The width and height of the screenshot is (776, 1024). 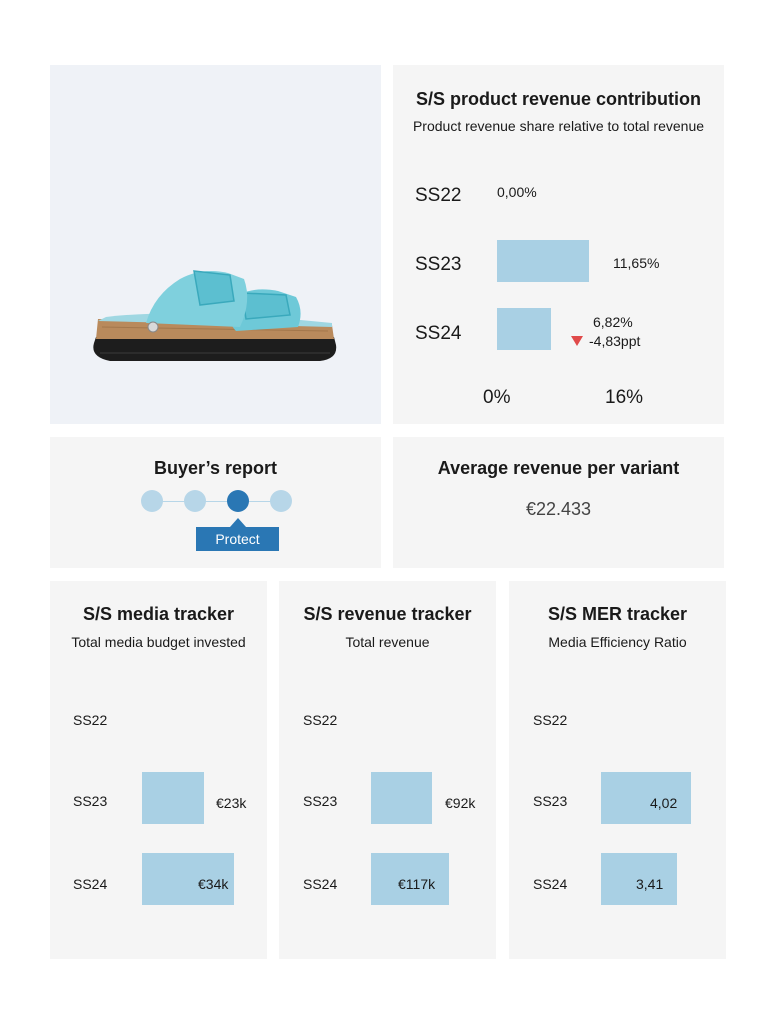 I want to click on bar-ss24, so click(x=524, y=329).